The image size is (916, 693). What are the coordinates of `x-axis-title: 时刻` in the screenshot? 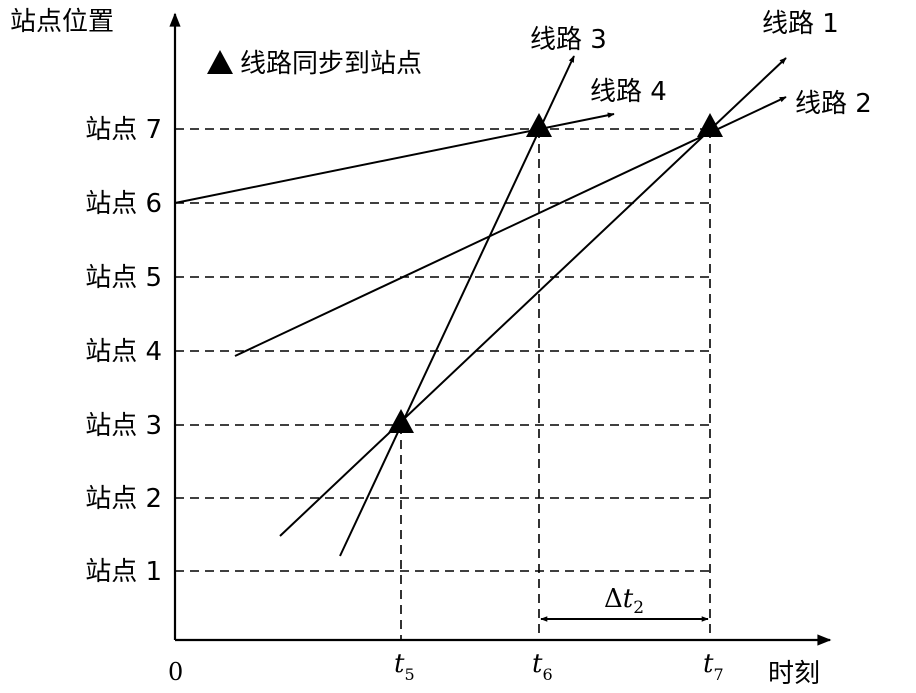 It's located at (794, 673).